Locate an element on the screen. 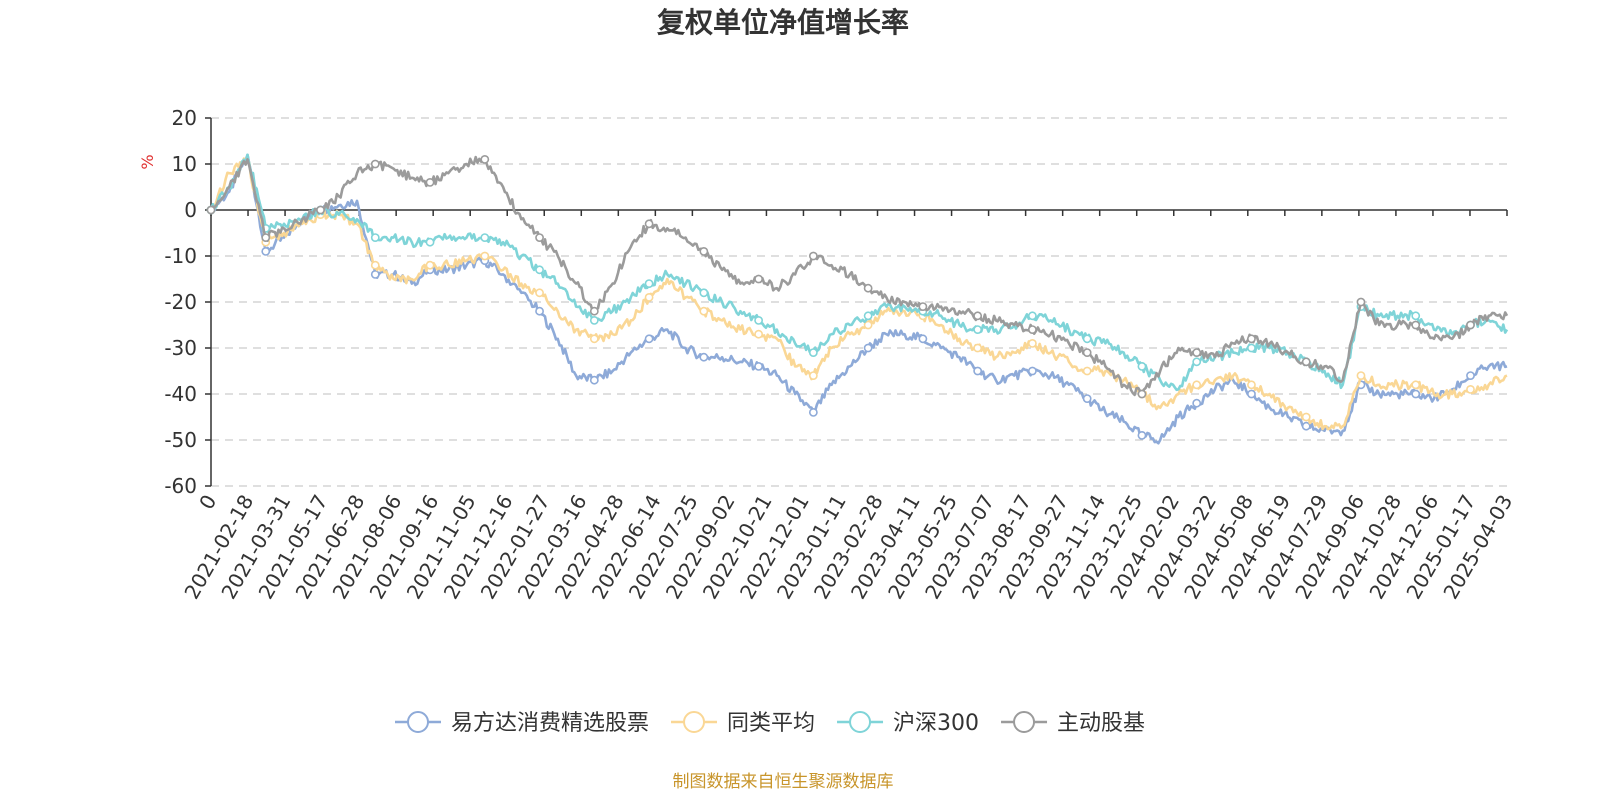 The image size is (1600, 800). legend-item: 沪深300 is located at coordinates (908, 723).